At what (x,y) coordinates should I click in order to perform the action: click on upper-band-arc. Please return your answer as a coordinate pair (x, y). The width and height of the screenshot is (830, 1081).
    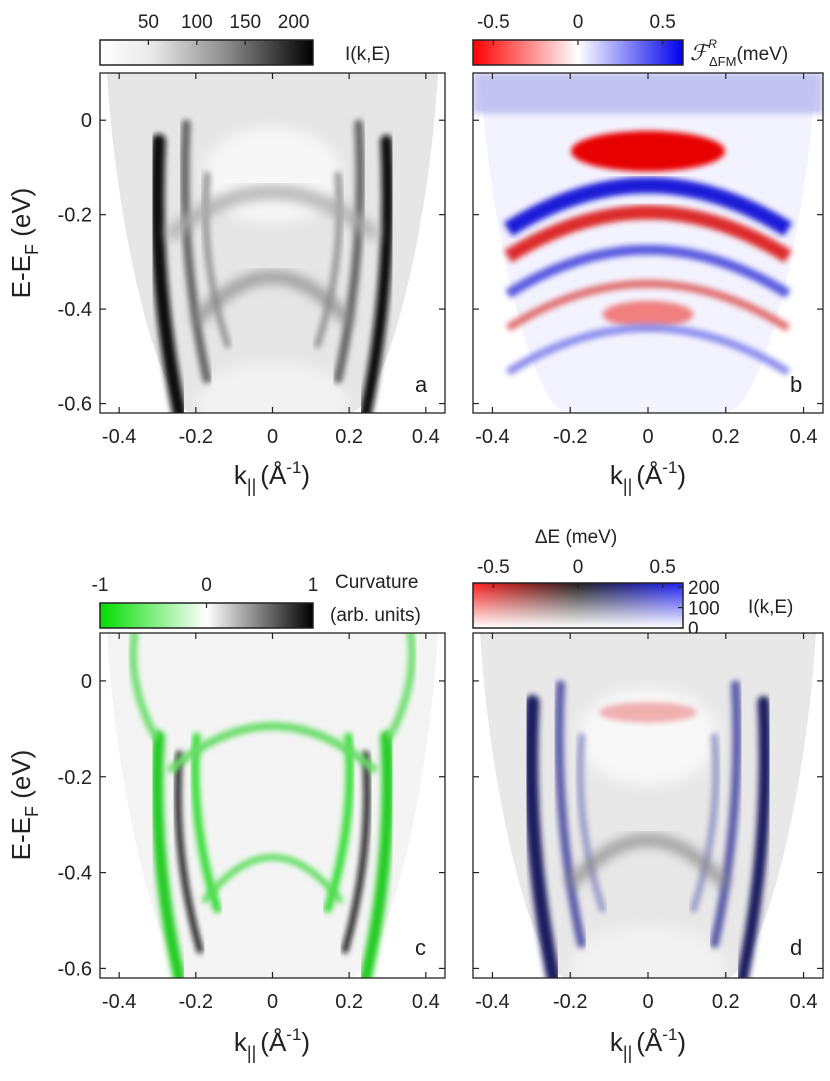
    Looking at the image, I should click on (272, 213).